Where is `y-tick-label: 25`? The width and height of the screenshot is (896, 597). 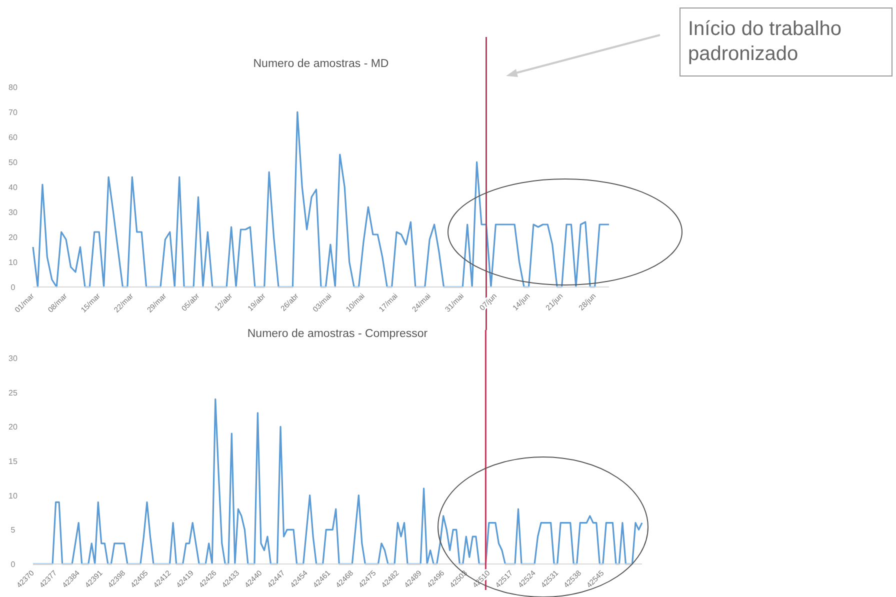 y-tick-label: 25 is located at coordinates (13, 393).